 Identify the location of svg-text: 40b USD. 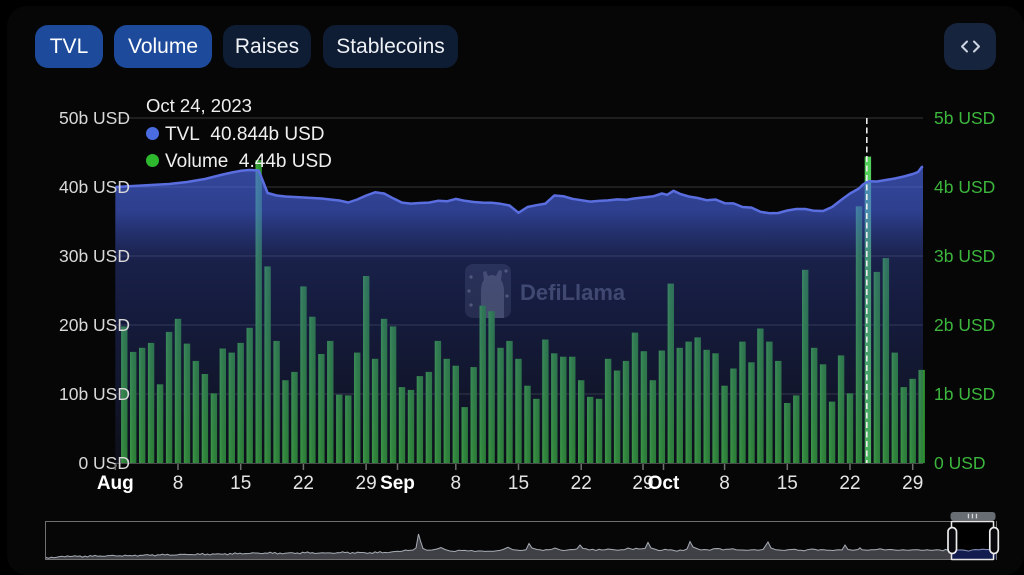
(94, 187).